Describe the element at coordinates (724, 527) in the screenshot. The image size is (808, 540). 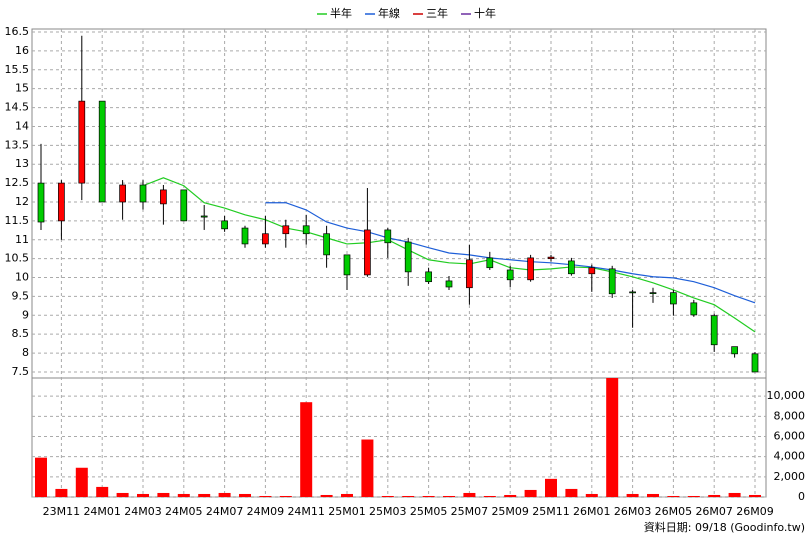
I see `footer: 資料日期: 09/18 (Goodinfo.tw)` at that location.